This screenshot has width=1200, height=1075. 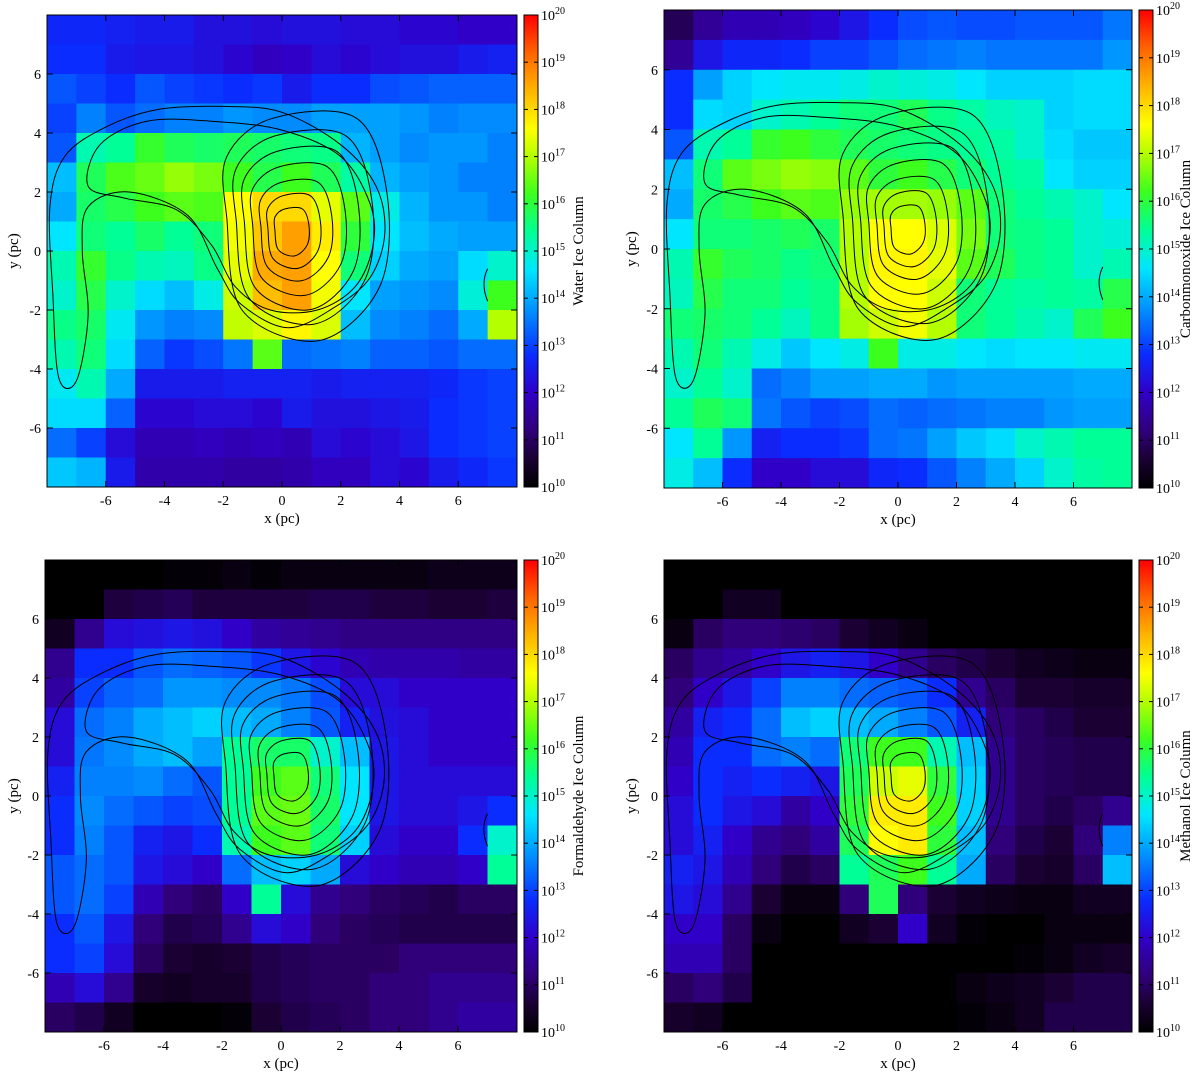 What do you see at coordinates (1015, 1046) in the screenshot?
I see `x-tick-label: 4` at bounding box center [1015, 1046].